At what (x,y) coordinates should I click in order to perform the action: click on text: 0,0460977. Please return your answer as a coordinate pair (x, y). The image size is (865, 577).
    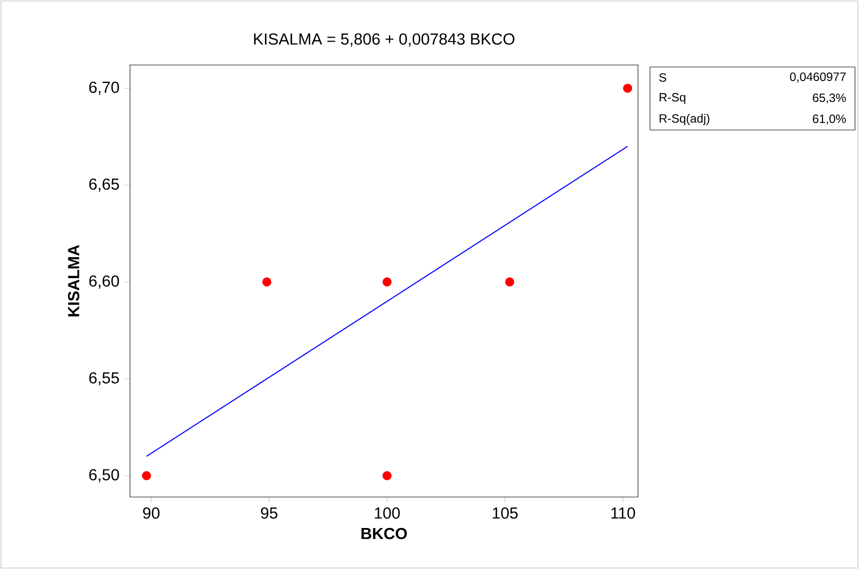
    Looking at the image, I should click on (818, 77).